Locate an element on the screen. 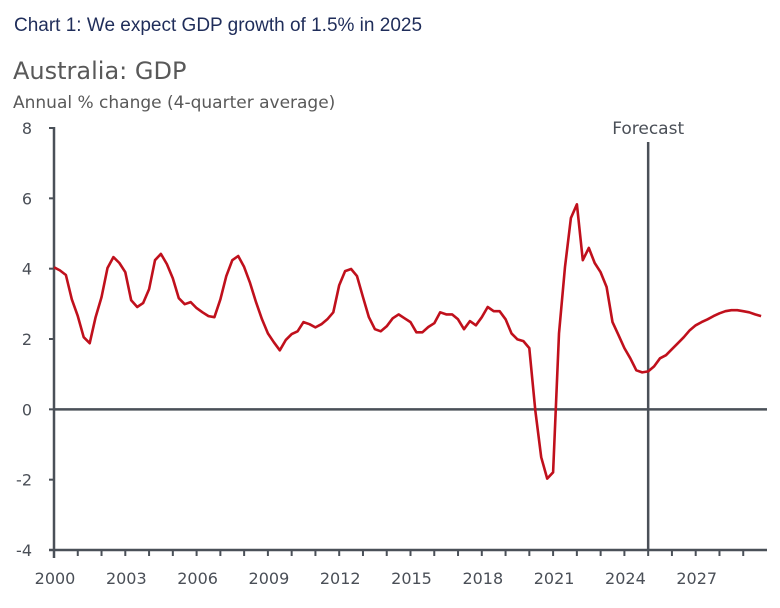 This screenshot has width=780, height=608. y-tick-label: 6 is located at coordinates (27, 198).